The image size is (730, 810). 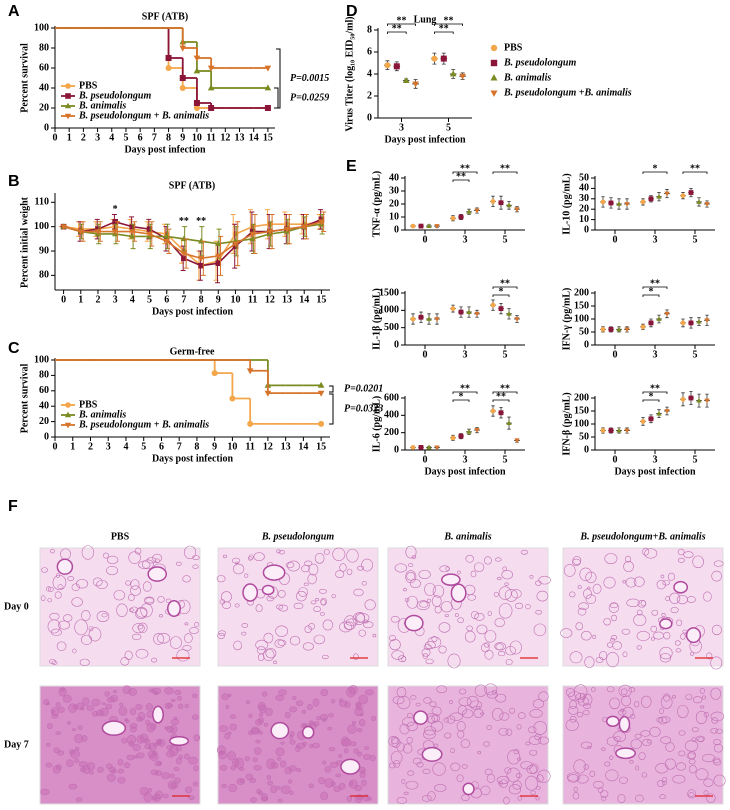 What do you see at coordinates (270, 299) in the screenshot?
I see `x-tick-label: 12` at bounding box center [270, 299].